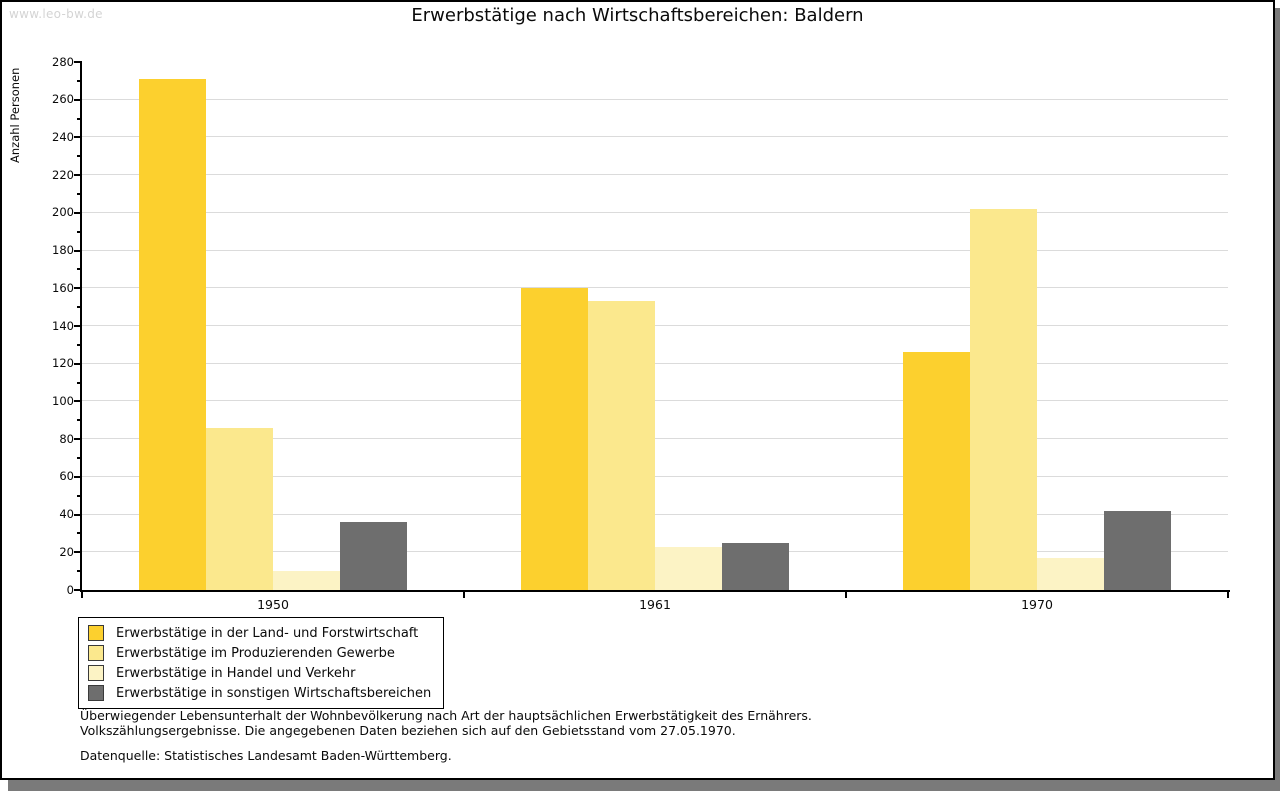 This screenshot has height=791, width=1280. I want to click on card-shadow-right, so click(1277, 399).